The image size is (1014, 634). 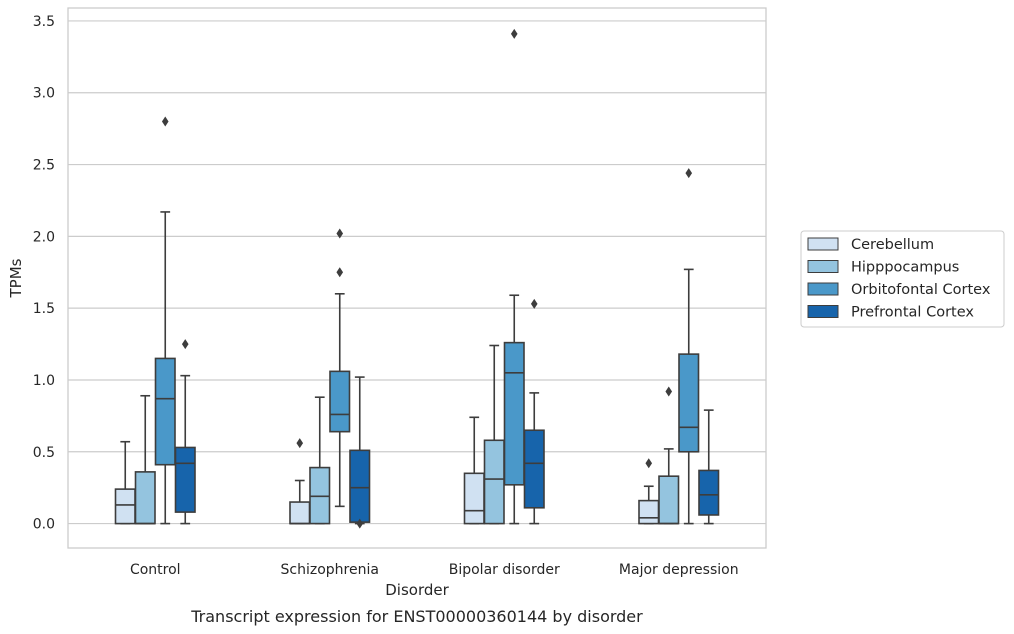 I want to click on y-tick-label: 2.5, so click(x=44, y=166).